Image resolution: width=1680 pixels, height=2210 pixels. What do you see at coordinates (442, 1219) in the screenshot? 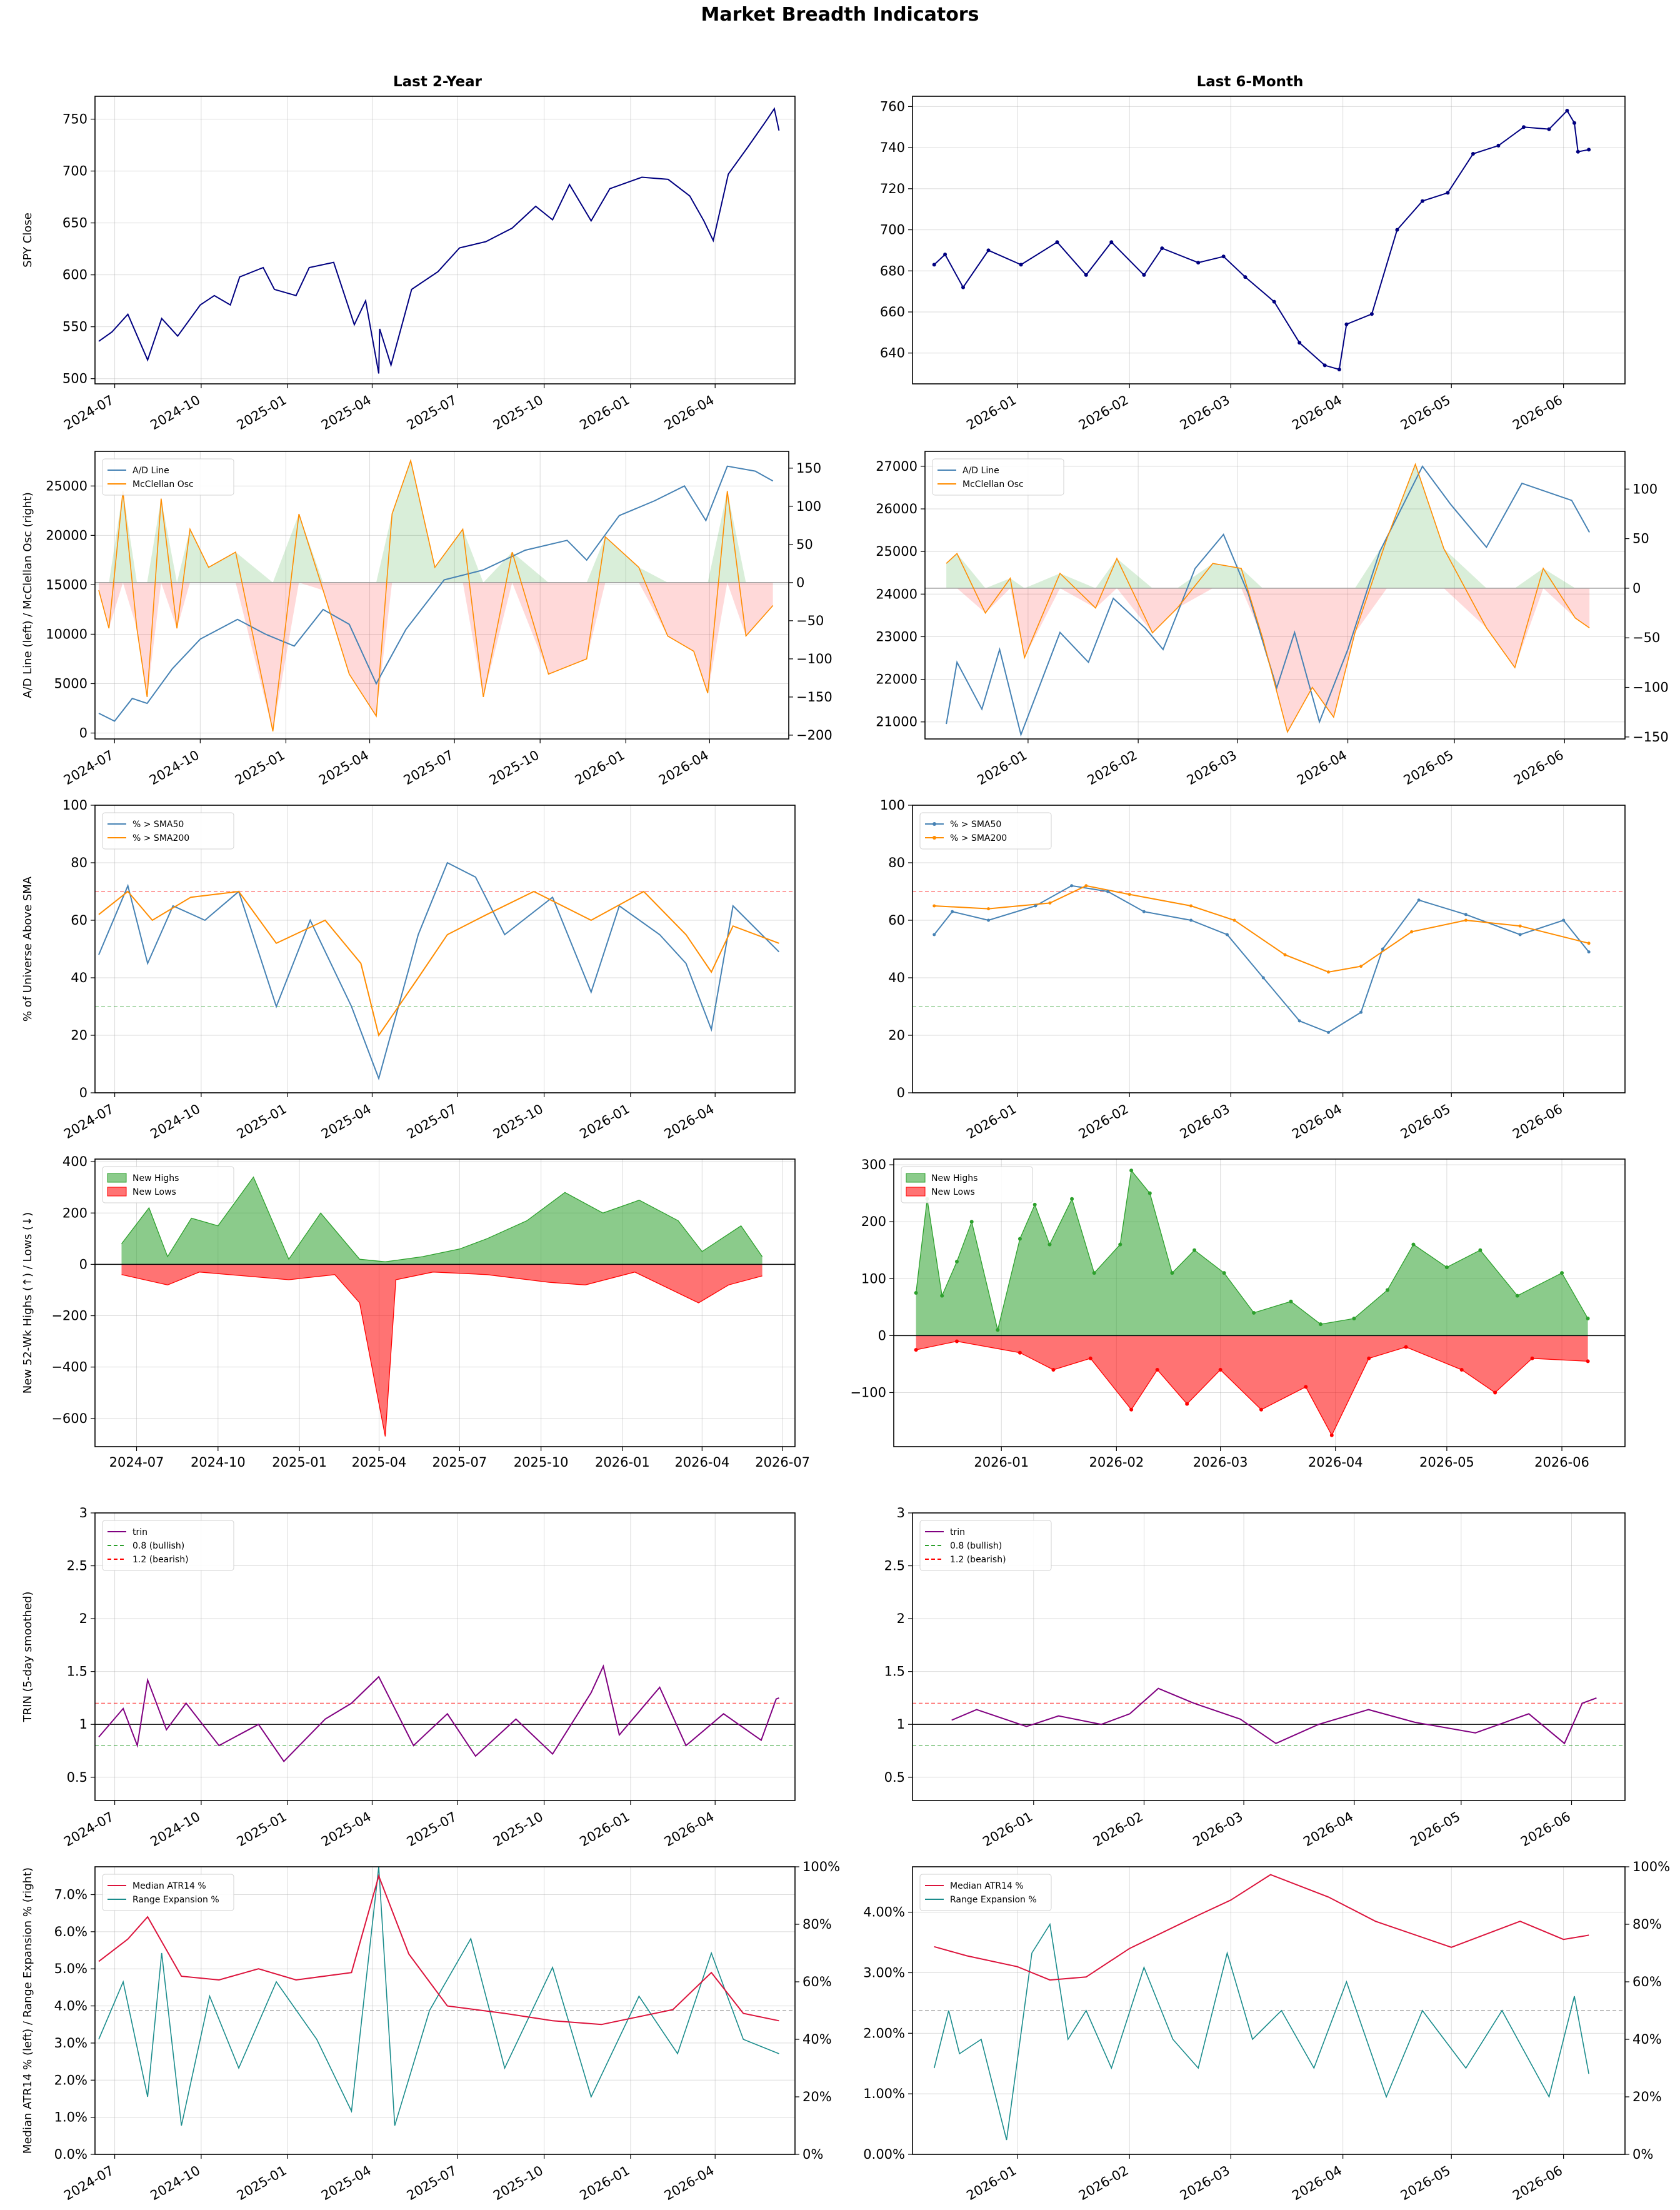
I see `new-highs-line` at bounding box center [442, 1219].